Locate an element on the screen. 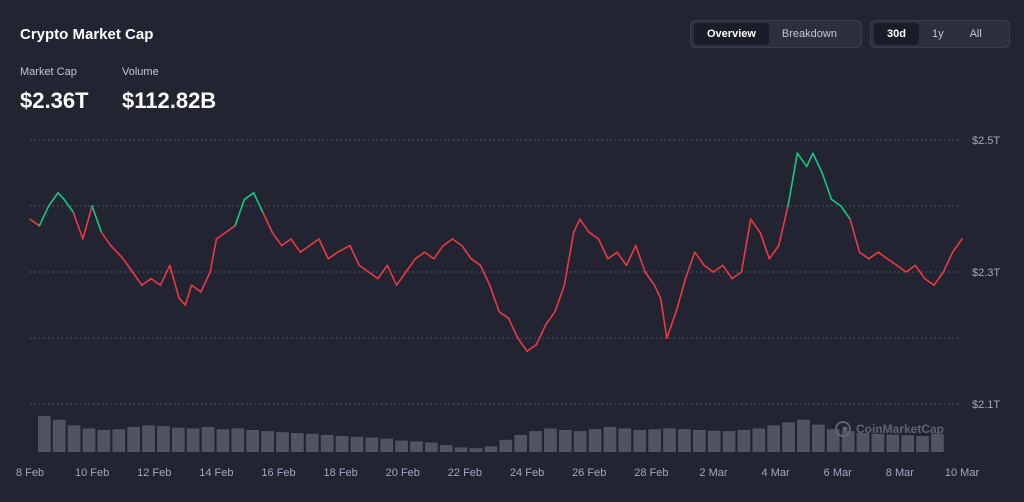 This screenshot has height=502, width=1024. market-cap-label: Market Cap is located at coordinates (48, 72).